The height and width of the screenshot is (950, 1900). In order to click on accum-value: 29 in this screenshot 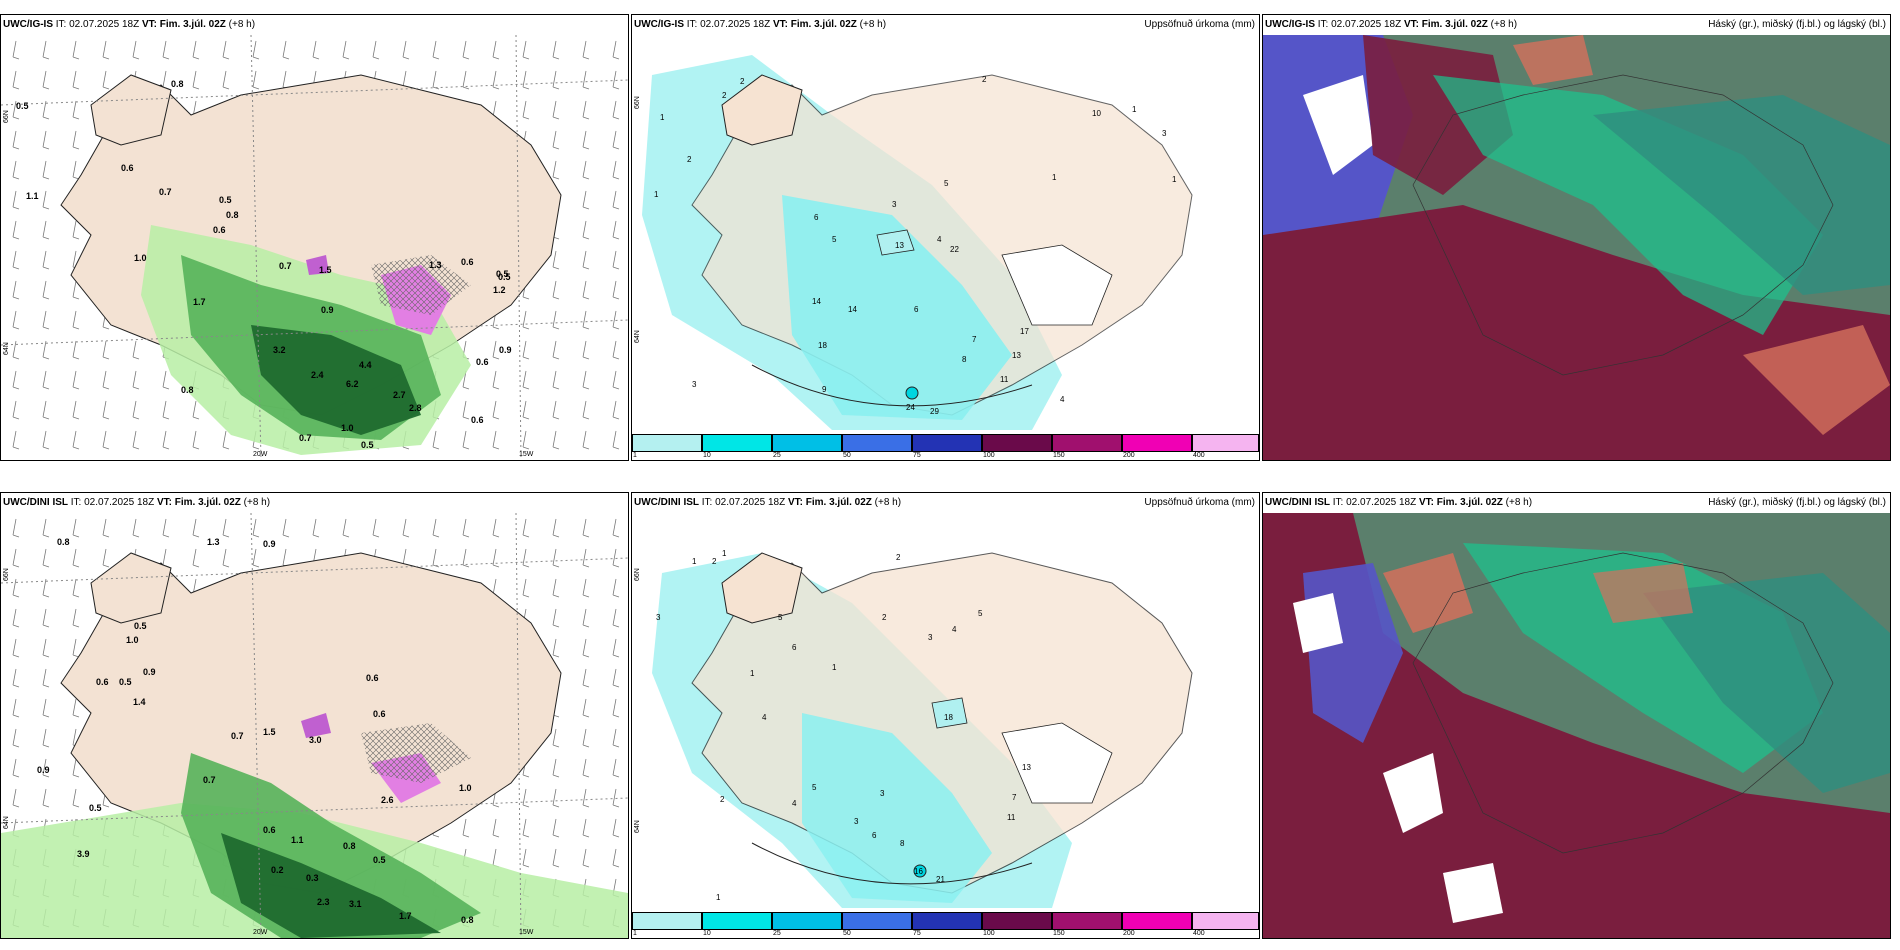, I will do `click(934, 411)`.